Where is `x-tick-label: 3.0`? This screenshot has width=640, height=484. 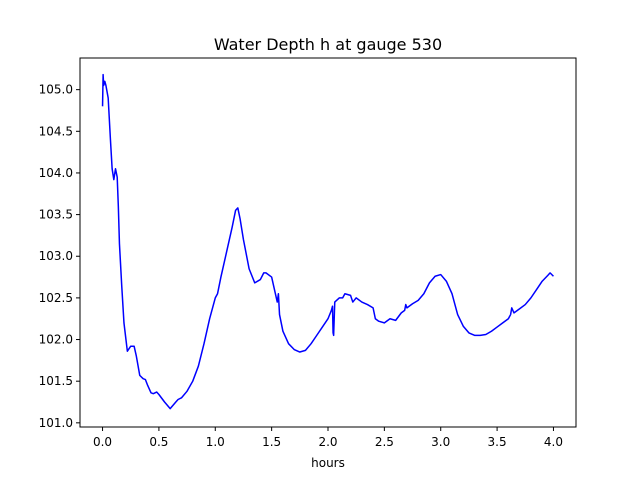
x-tick-label: 3.0 is located at coordinates (440, 442).